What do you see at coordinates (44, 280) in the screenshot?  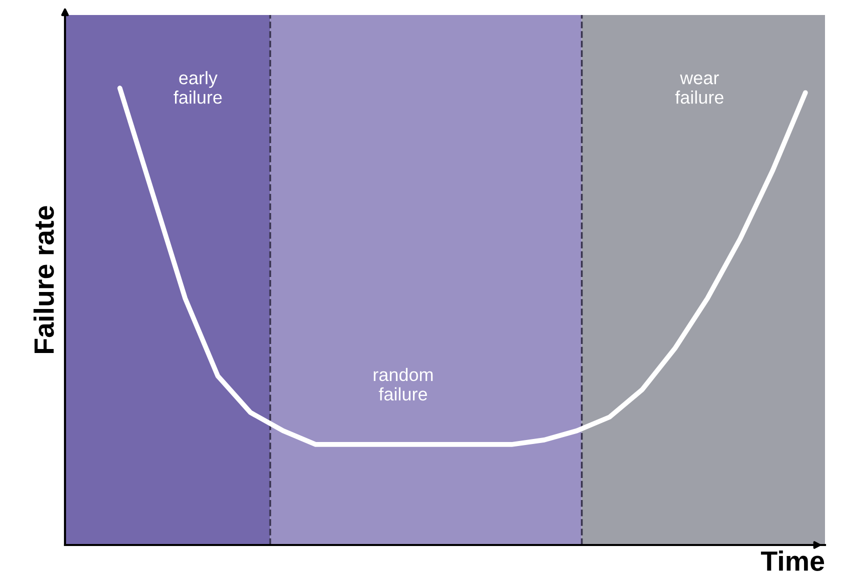 I see `y-axis-title: Failure rate` at bounding box center [44, 280].